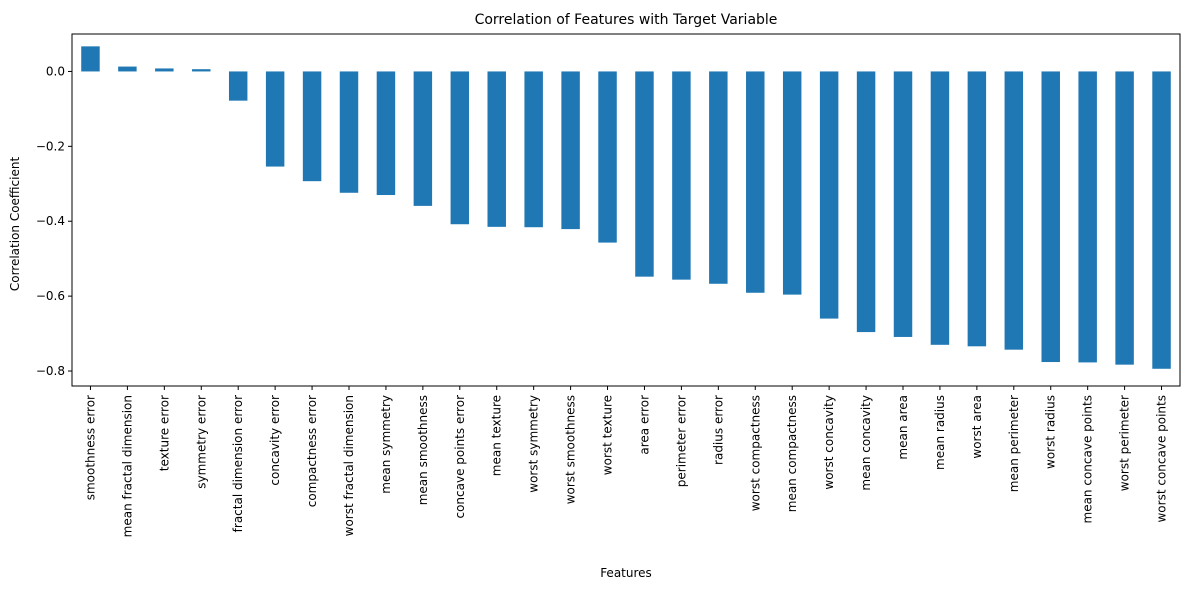  What do you see at coordinates (497, 435) in the screenshot?
I see `x-tick-label: mean texture` at bounding box center [497, 435].